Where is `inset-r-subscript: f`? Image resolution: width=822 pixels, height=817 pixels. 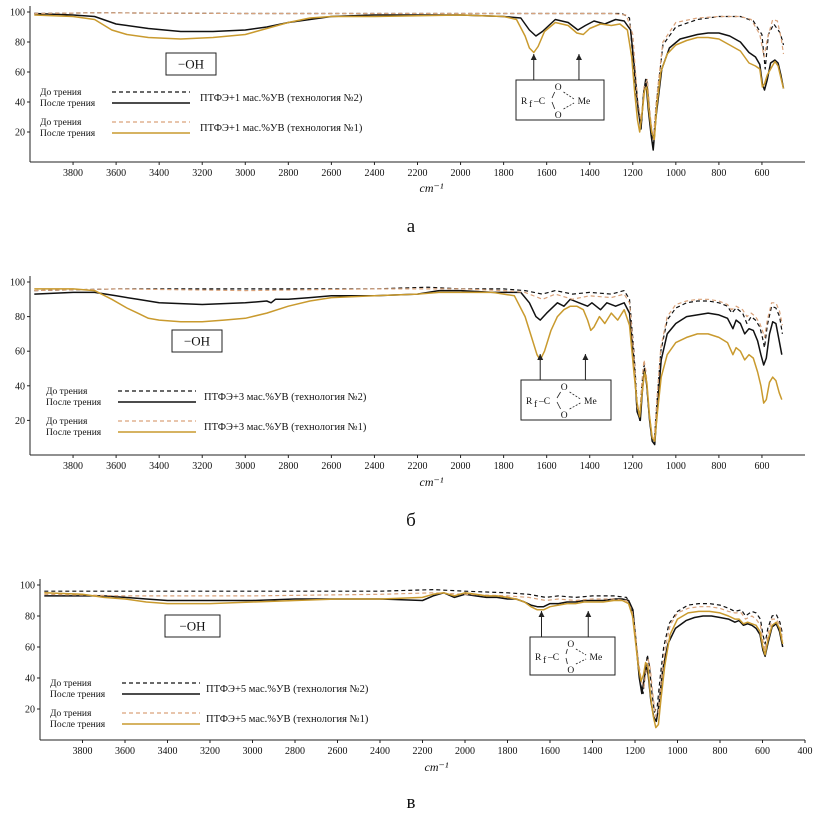 inset-r-subscript: f is located at coordinates (536, 404).